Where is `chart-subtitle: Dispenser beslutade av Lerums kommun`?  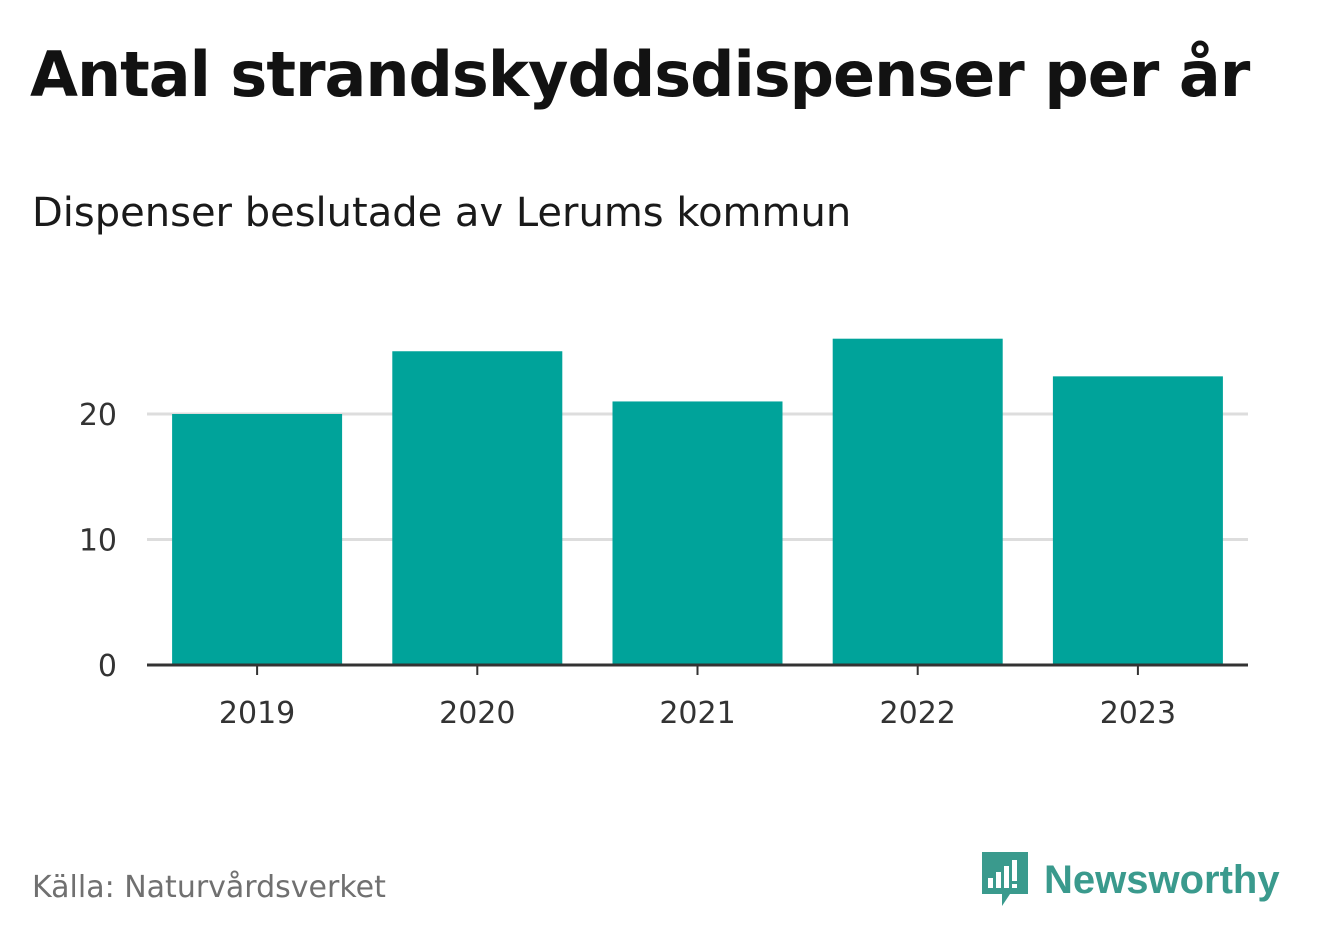
chart-subtitle: Dispenser beslutade av Lerums kommun is located at coordinates (442, 213).